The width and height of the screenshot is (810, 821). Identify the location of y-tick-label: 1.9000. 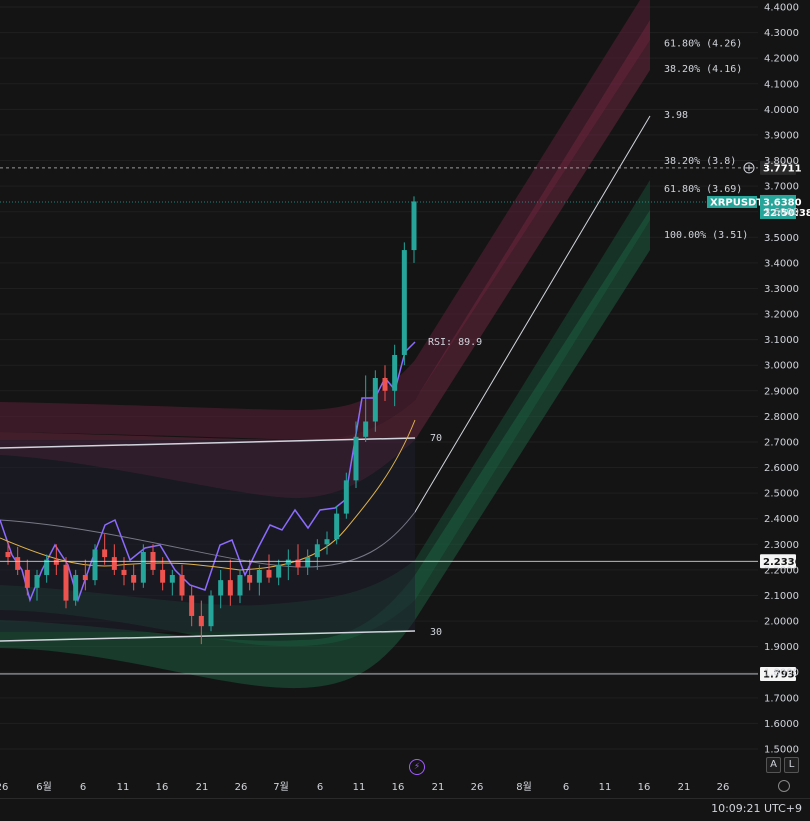
(781, 647).